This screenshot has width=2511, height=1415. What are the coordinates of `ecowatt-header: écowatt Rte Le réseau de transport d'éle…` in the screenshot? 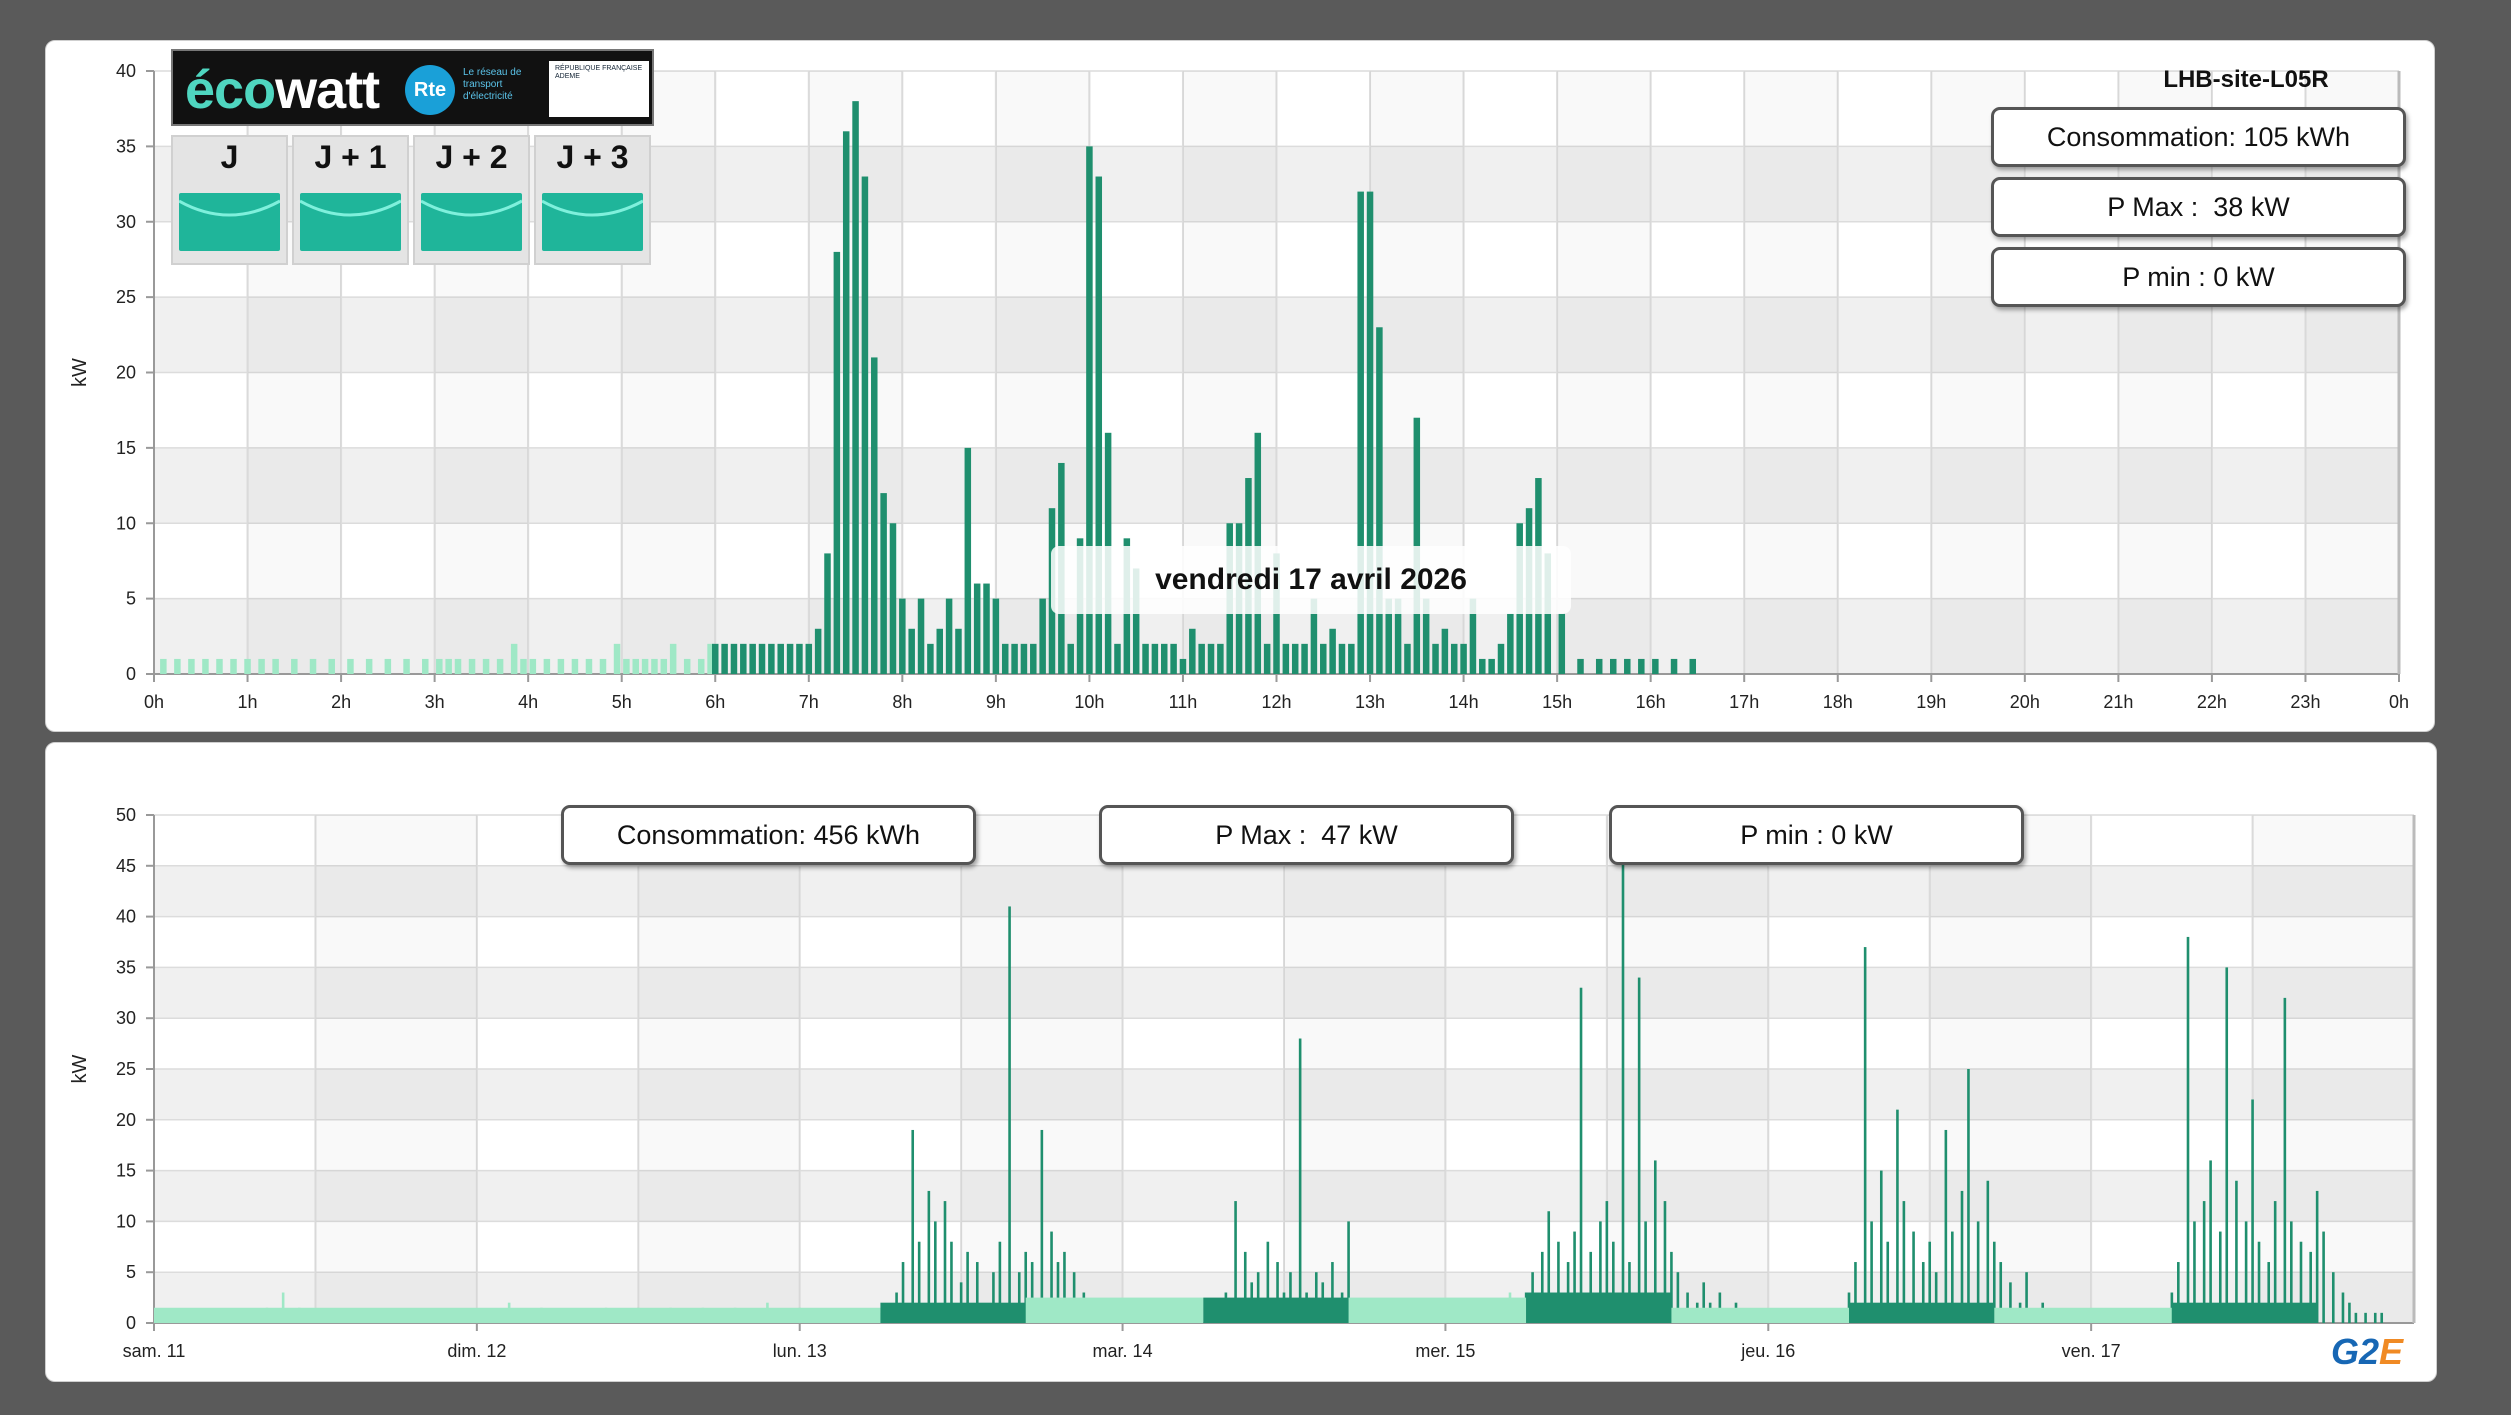 It's located at (412, 87).